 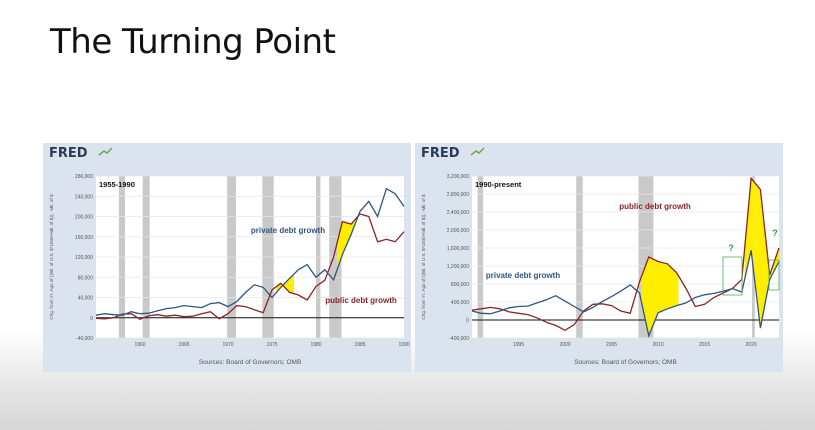 I want to click on y-tick-label: 3,200,000, so click(x=458, y=177).